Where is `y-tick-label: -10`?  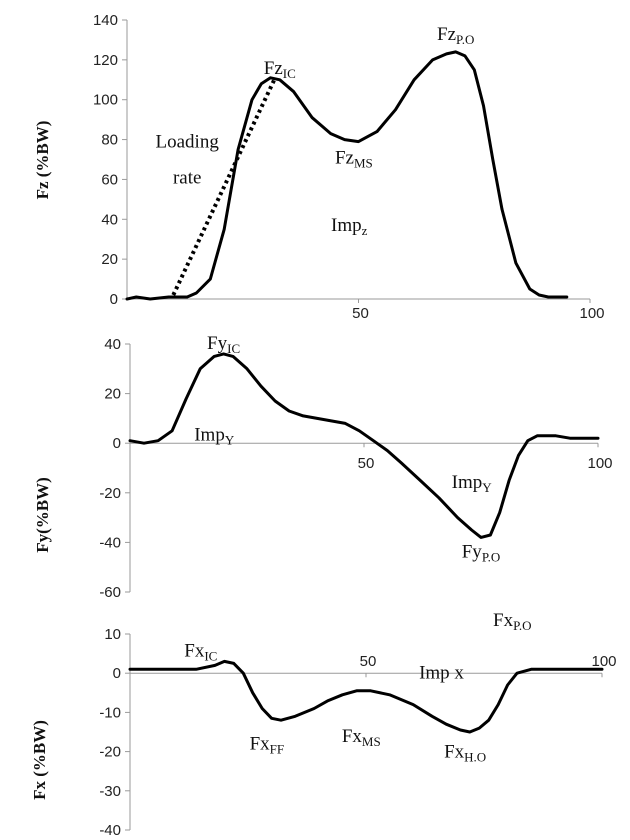
y-tick-label: -10 is located at coordinates (110, 712).